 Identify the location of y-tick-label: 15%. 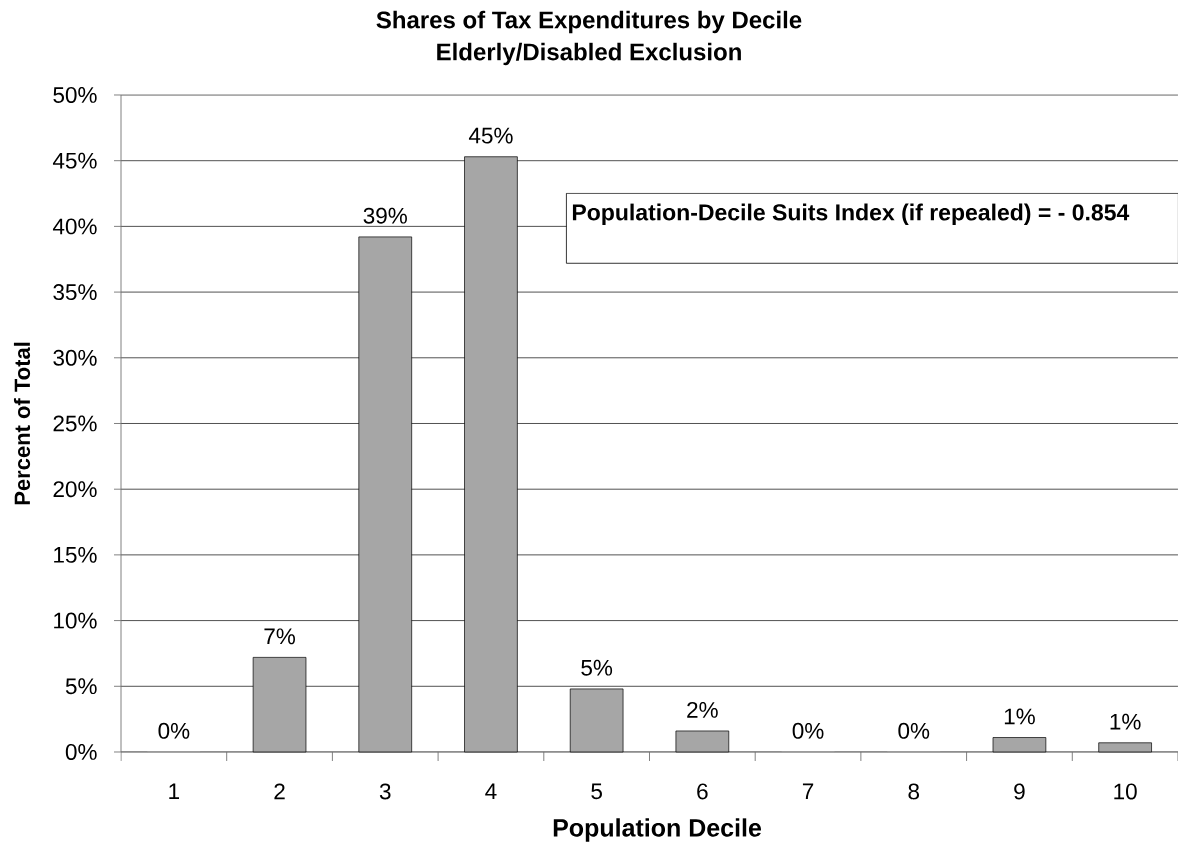
(75, 554).